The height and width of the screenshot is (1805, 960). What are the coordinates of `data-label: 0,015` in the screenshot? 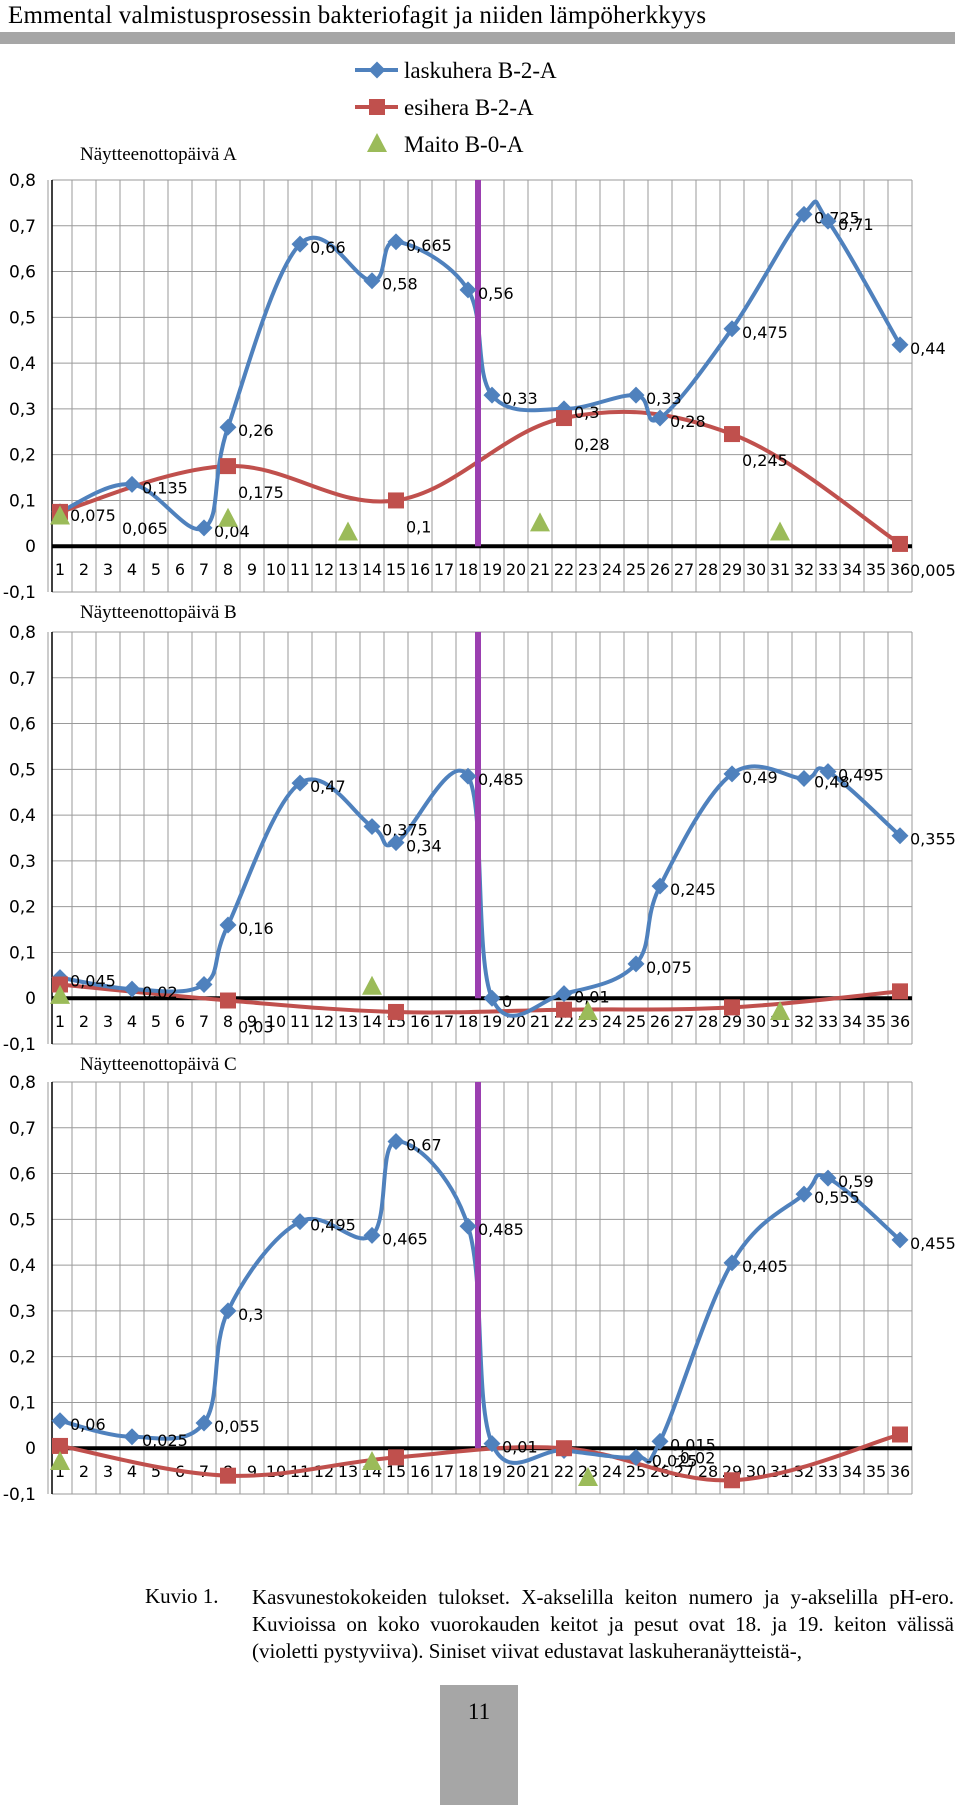 It's located at (693, 1444).